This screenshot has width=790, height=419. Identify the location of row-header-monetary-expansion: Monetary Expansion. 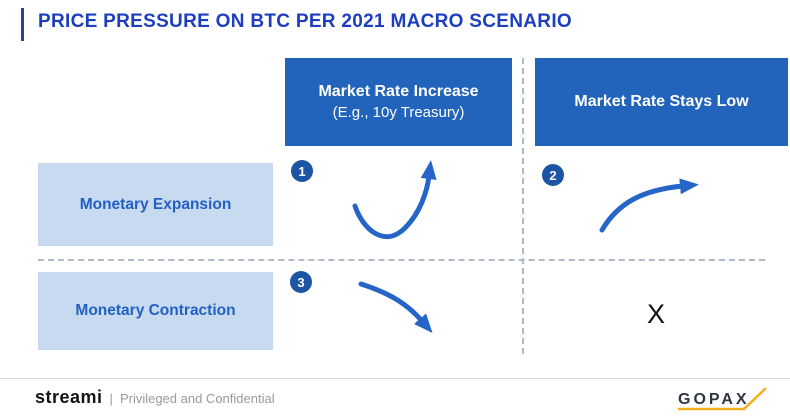
(155, 204).